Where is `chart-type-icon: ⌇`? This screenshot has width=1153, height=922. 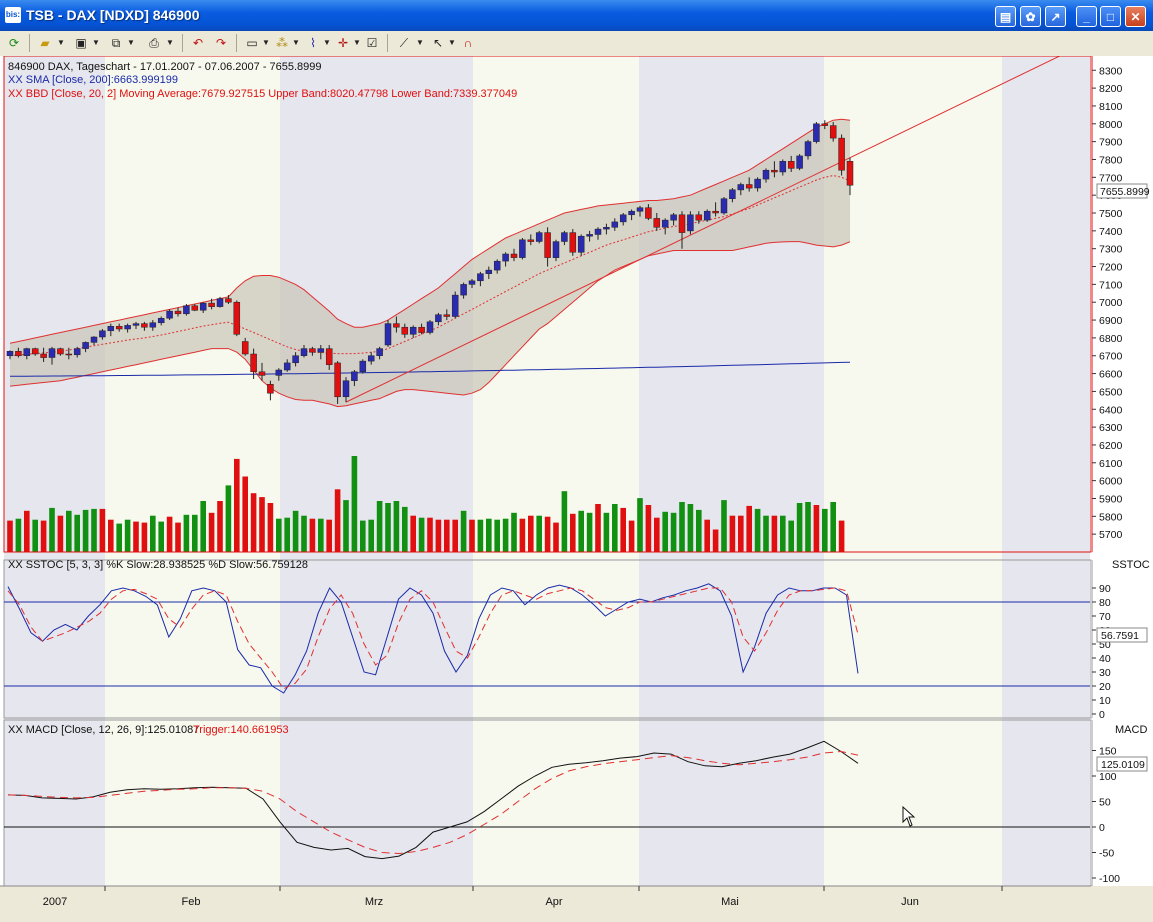 chart-type-icon: ⌇ is located at coordinates (313, 43).